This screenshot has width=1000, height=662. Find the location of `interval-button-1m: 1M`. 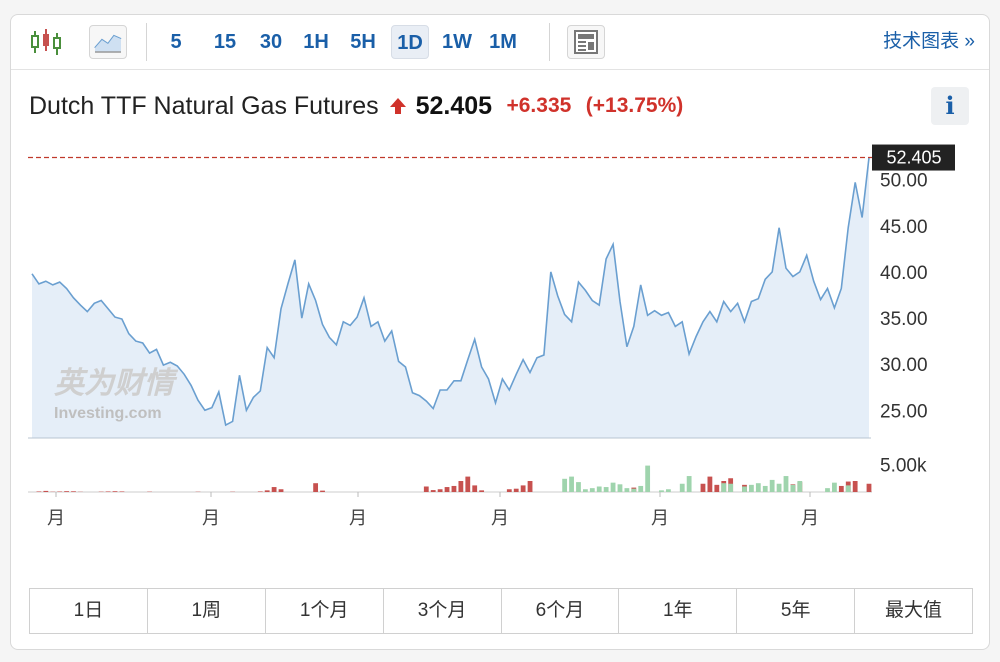

interval-button-1m: 1M is located at coordinates (503, 42).